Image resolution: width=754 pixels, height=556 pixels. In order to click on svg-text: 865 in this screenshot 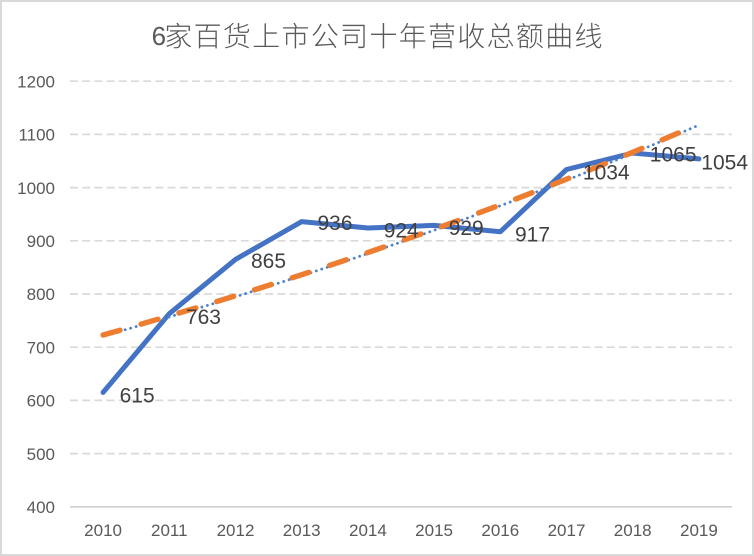, I will do `click(268, 261)`.